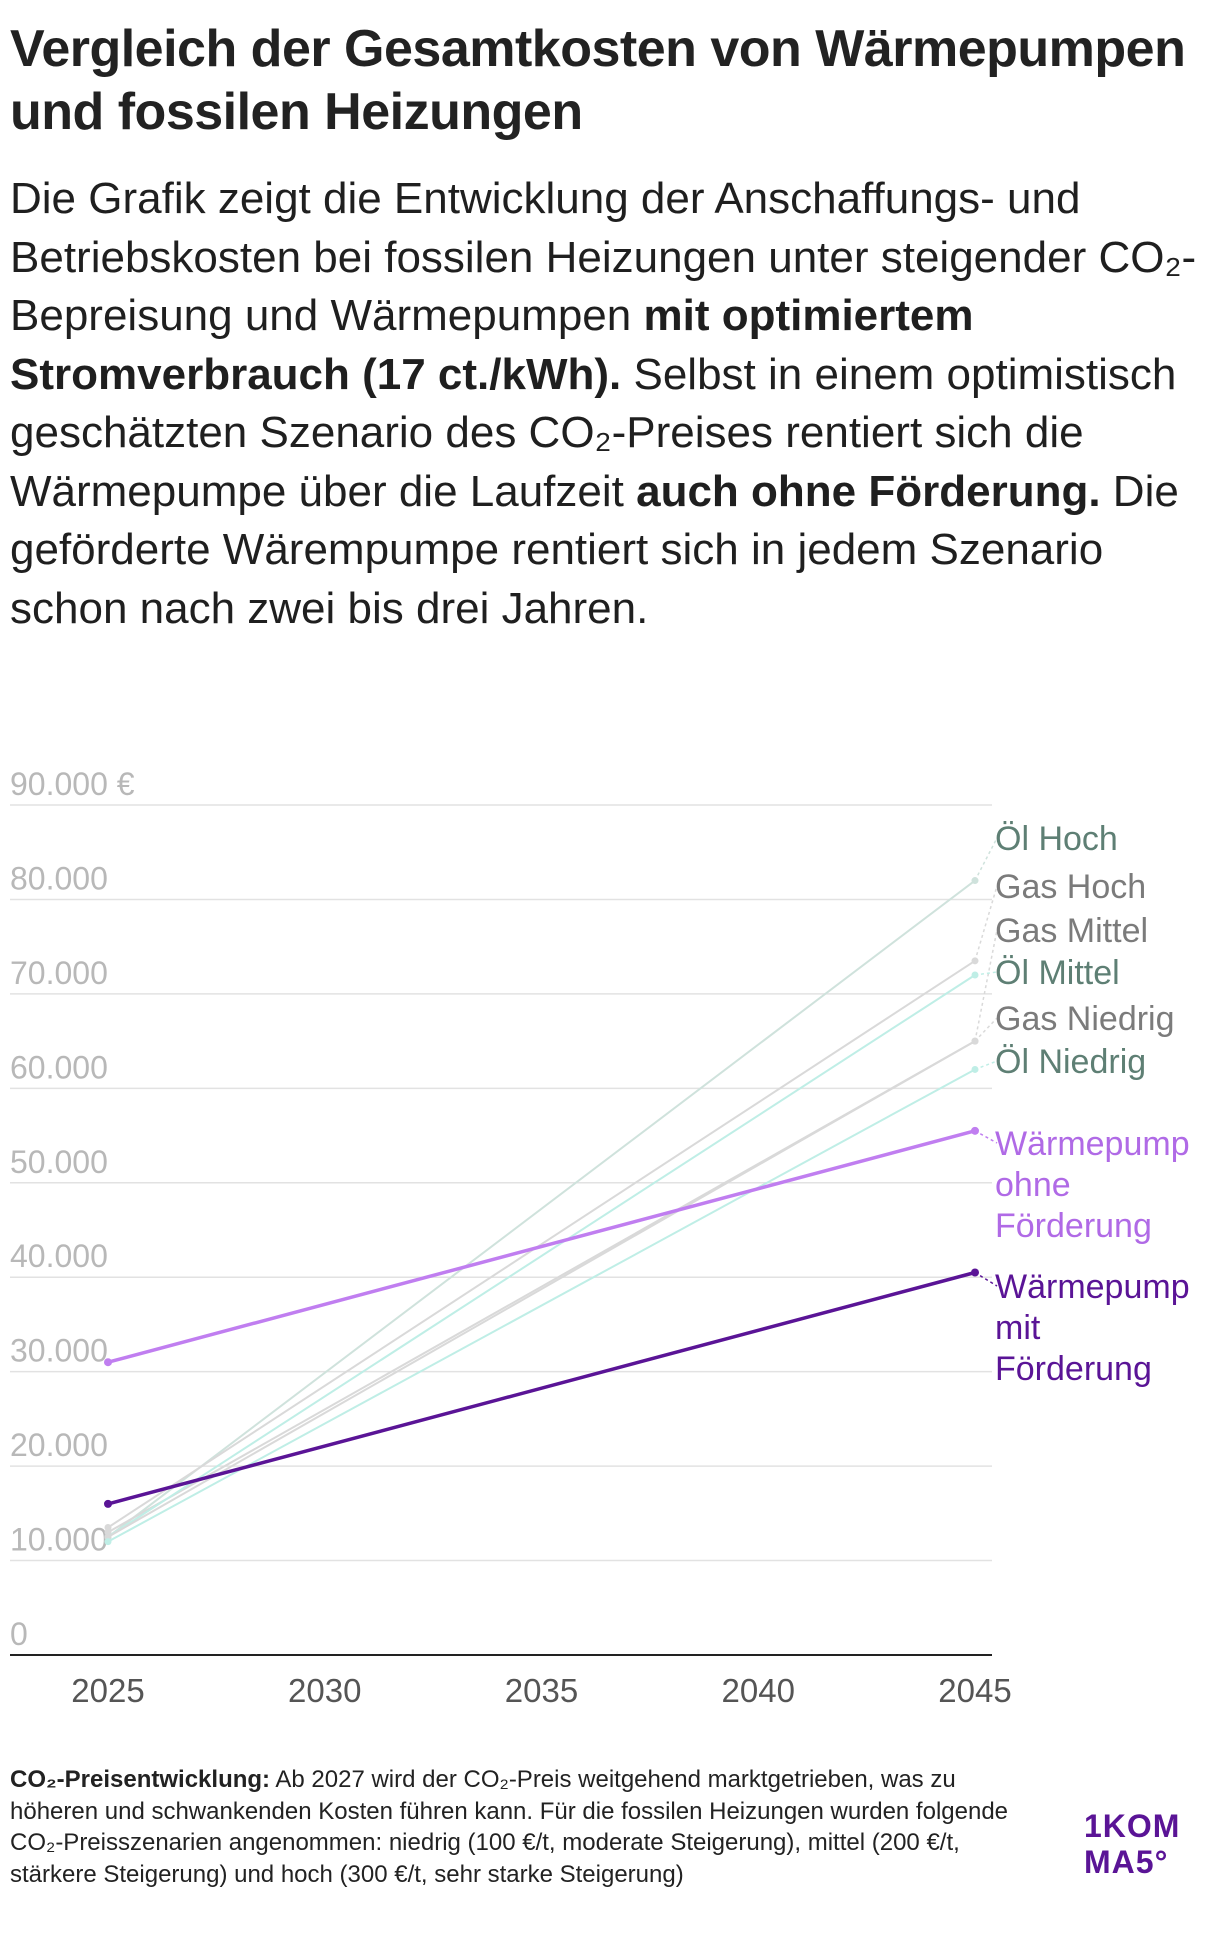 The height and width of the screenshot is (1938, 1220). I want to click on y-tick-label: 20.000, so click(59, 1445).